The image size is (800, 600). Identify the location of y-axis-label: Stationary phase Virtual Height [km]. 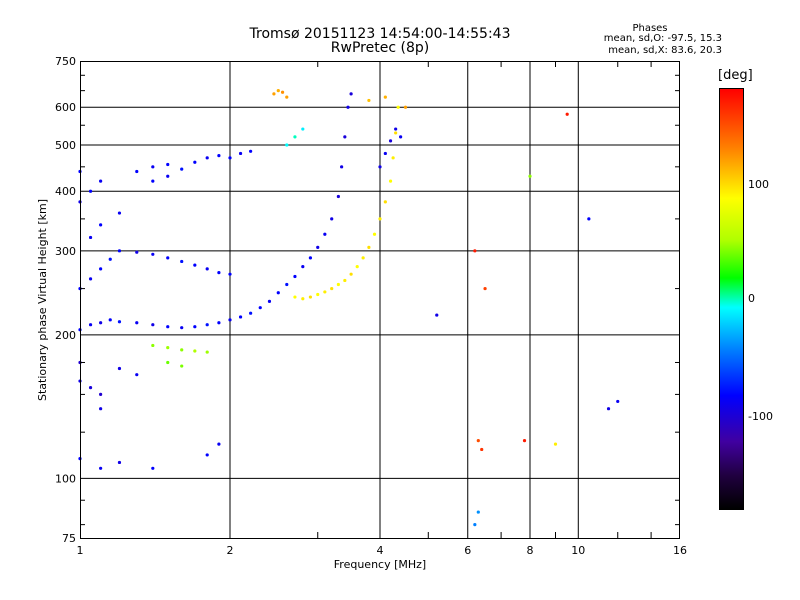
(42, 300).